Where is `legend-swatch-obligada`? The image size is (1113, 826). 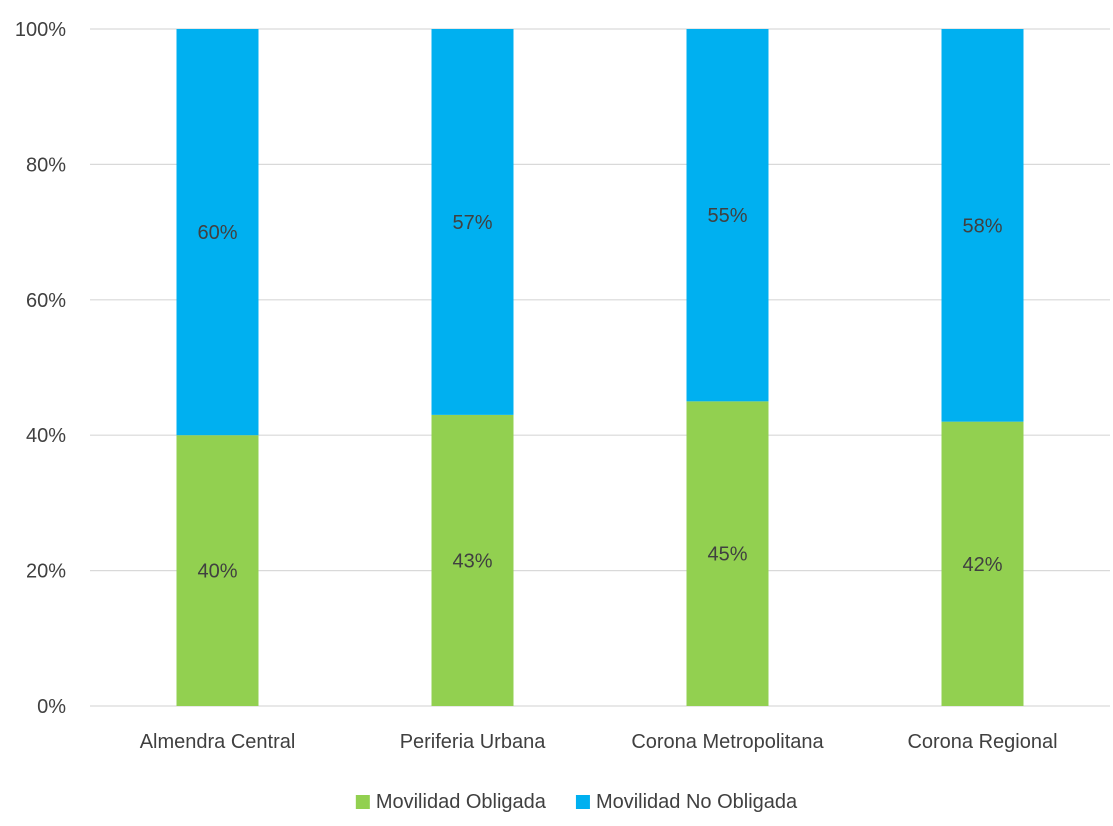 legend-swatch-obligada is located at coordinates (362, 802).